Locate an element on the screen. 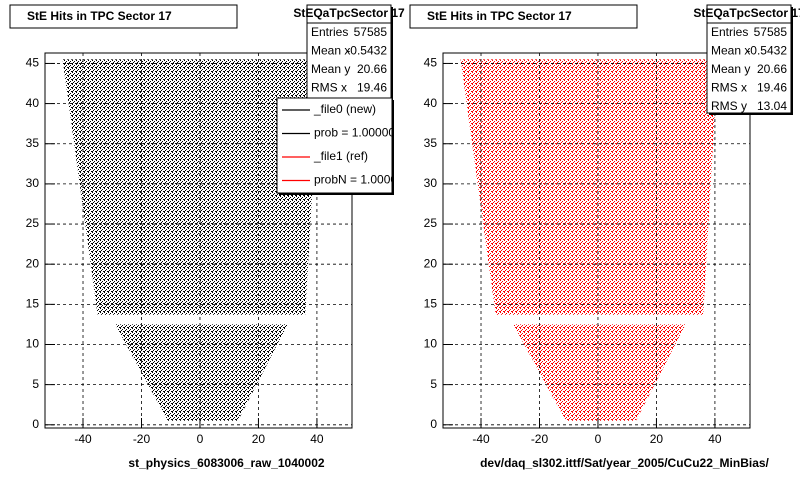  stats-value: 13.04 is located at coordinates (772, 106).